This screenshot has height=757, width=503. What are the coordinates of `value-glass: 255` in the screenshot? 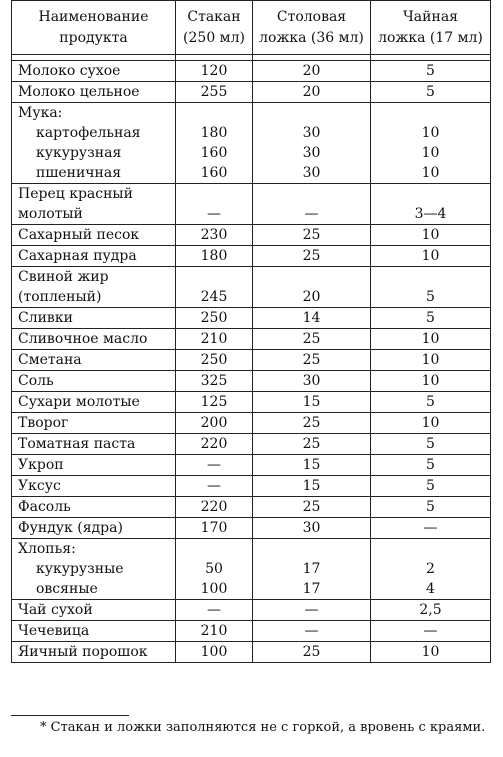 It's located at (214, 92).